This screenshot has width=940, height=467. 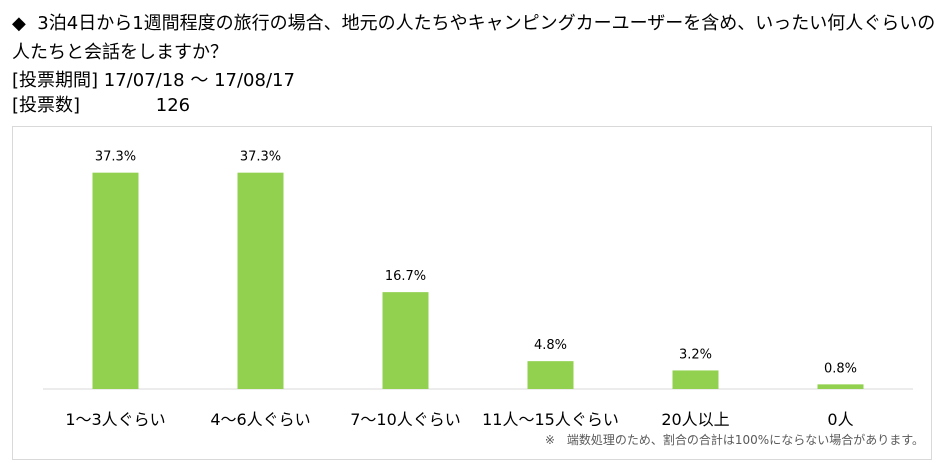 I want to click on data-label-2: 16.7%, so click(x=405, y=276).